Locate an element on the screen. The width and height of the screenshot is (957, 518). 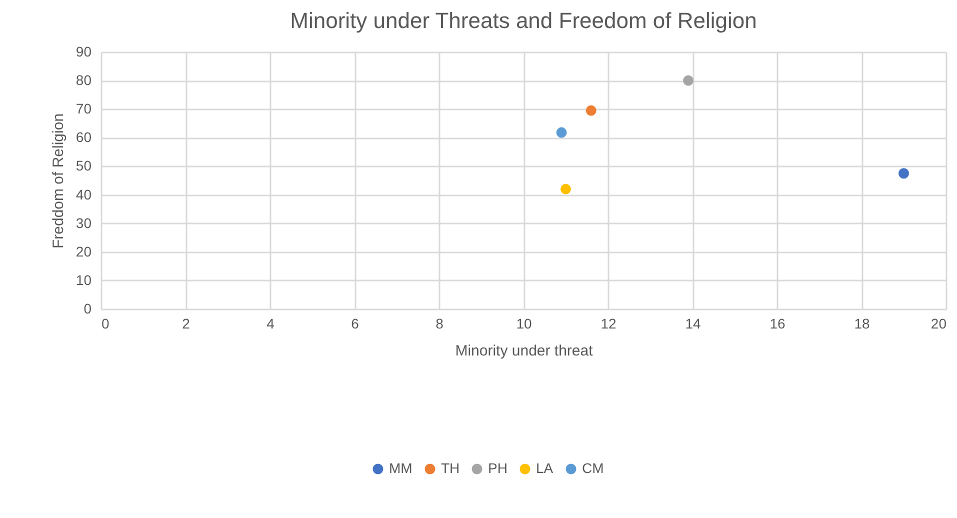
x-tick-label: 16 is located at coordinates (778, 324).